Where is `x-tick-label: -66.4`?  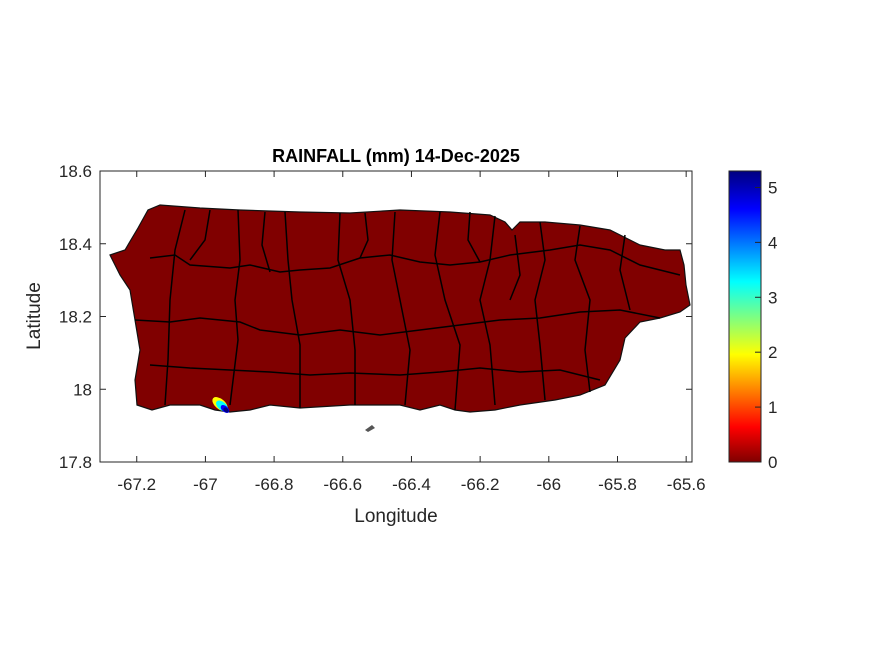
x-tick-label: -66.4 is located at coordinates (411, 484).